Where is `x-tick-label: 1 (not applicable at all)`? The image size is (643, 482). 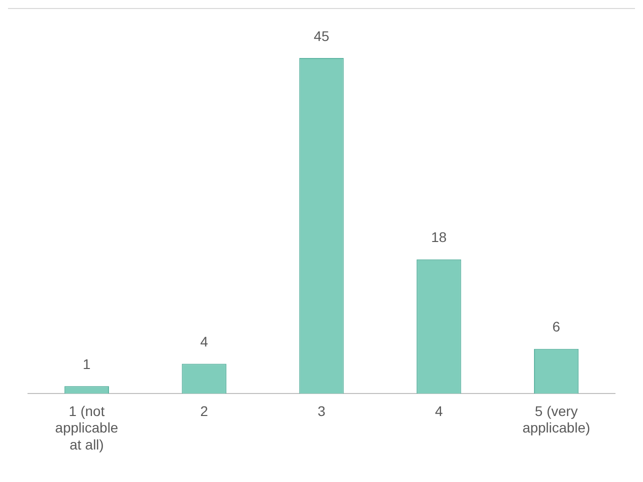 x-tick-label: 1 (not applicable at all) is located at coordinates (86, 427).